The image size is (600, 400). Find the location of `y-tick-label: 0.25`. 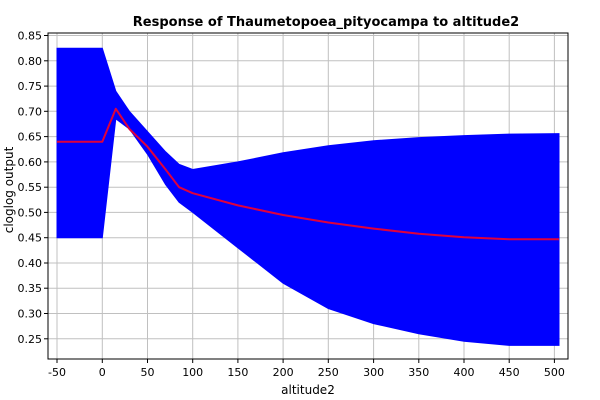

y-tick-label: 0.25 is located at coordinates (30, 339).